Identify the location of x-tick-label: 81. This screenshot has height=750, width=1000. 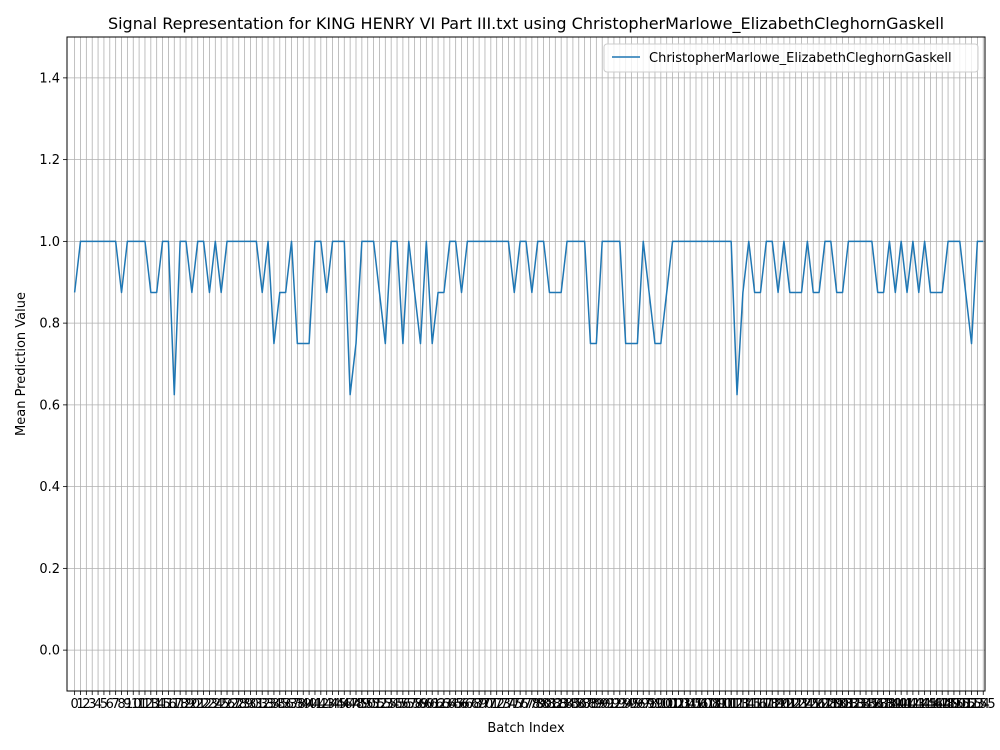
(549, 704).